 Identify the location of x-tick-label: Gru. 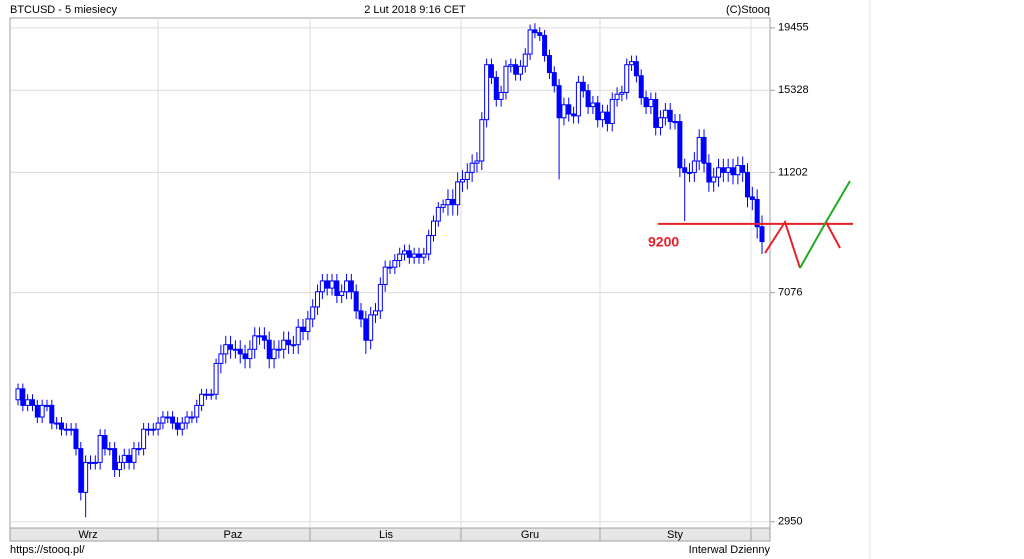
(530, 535).